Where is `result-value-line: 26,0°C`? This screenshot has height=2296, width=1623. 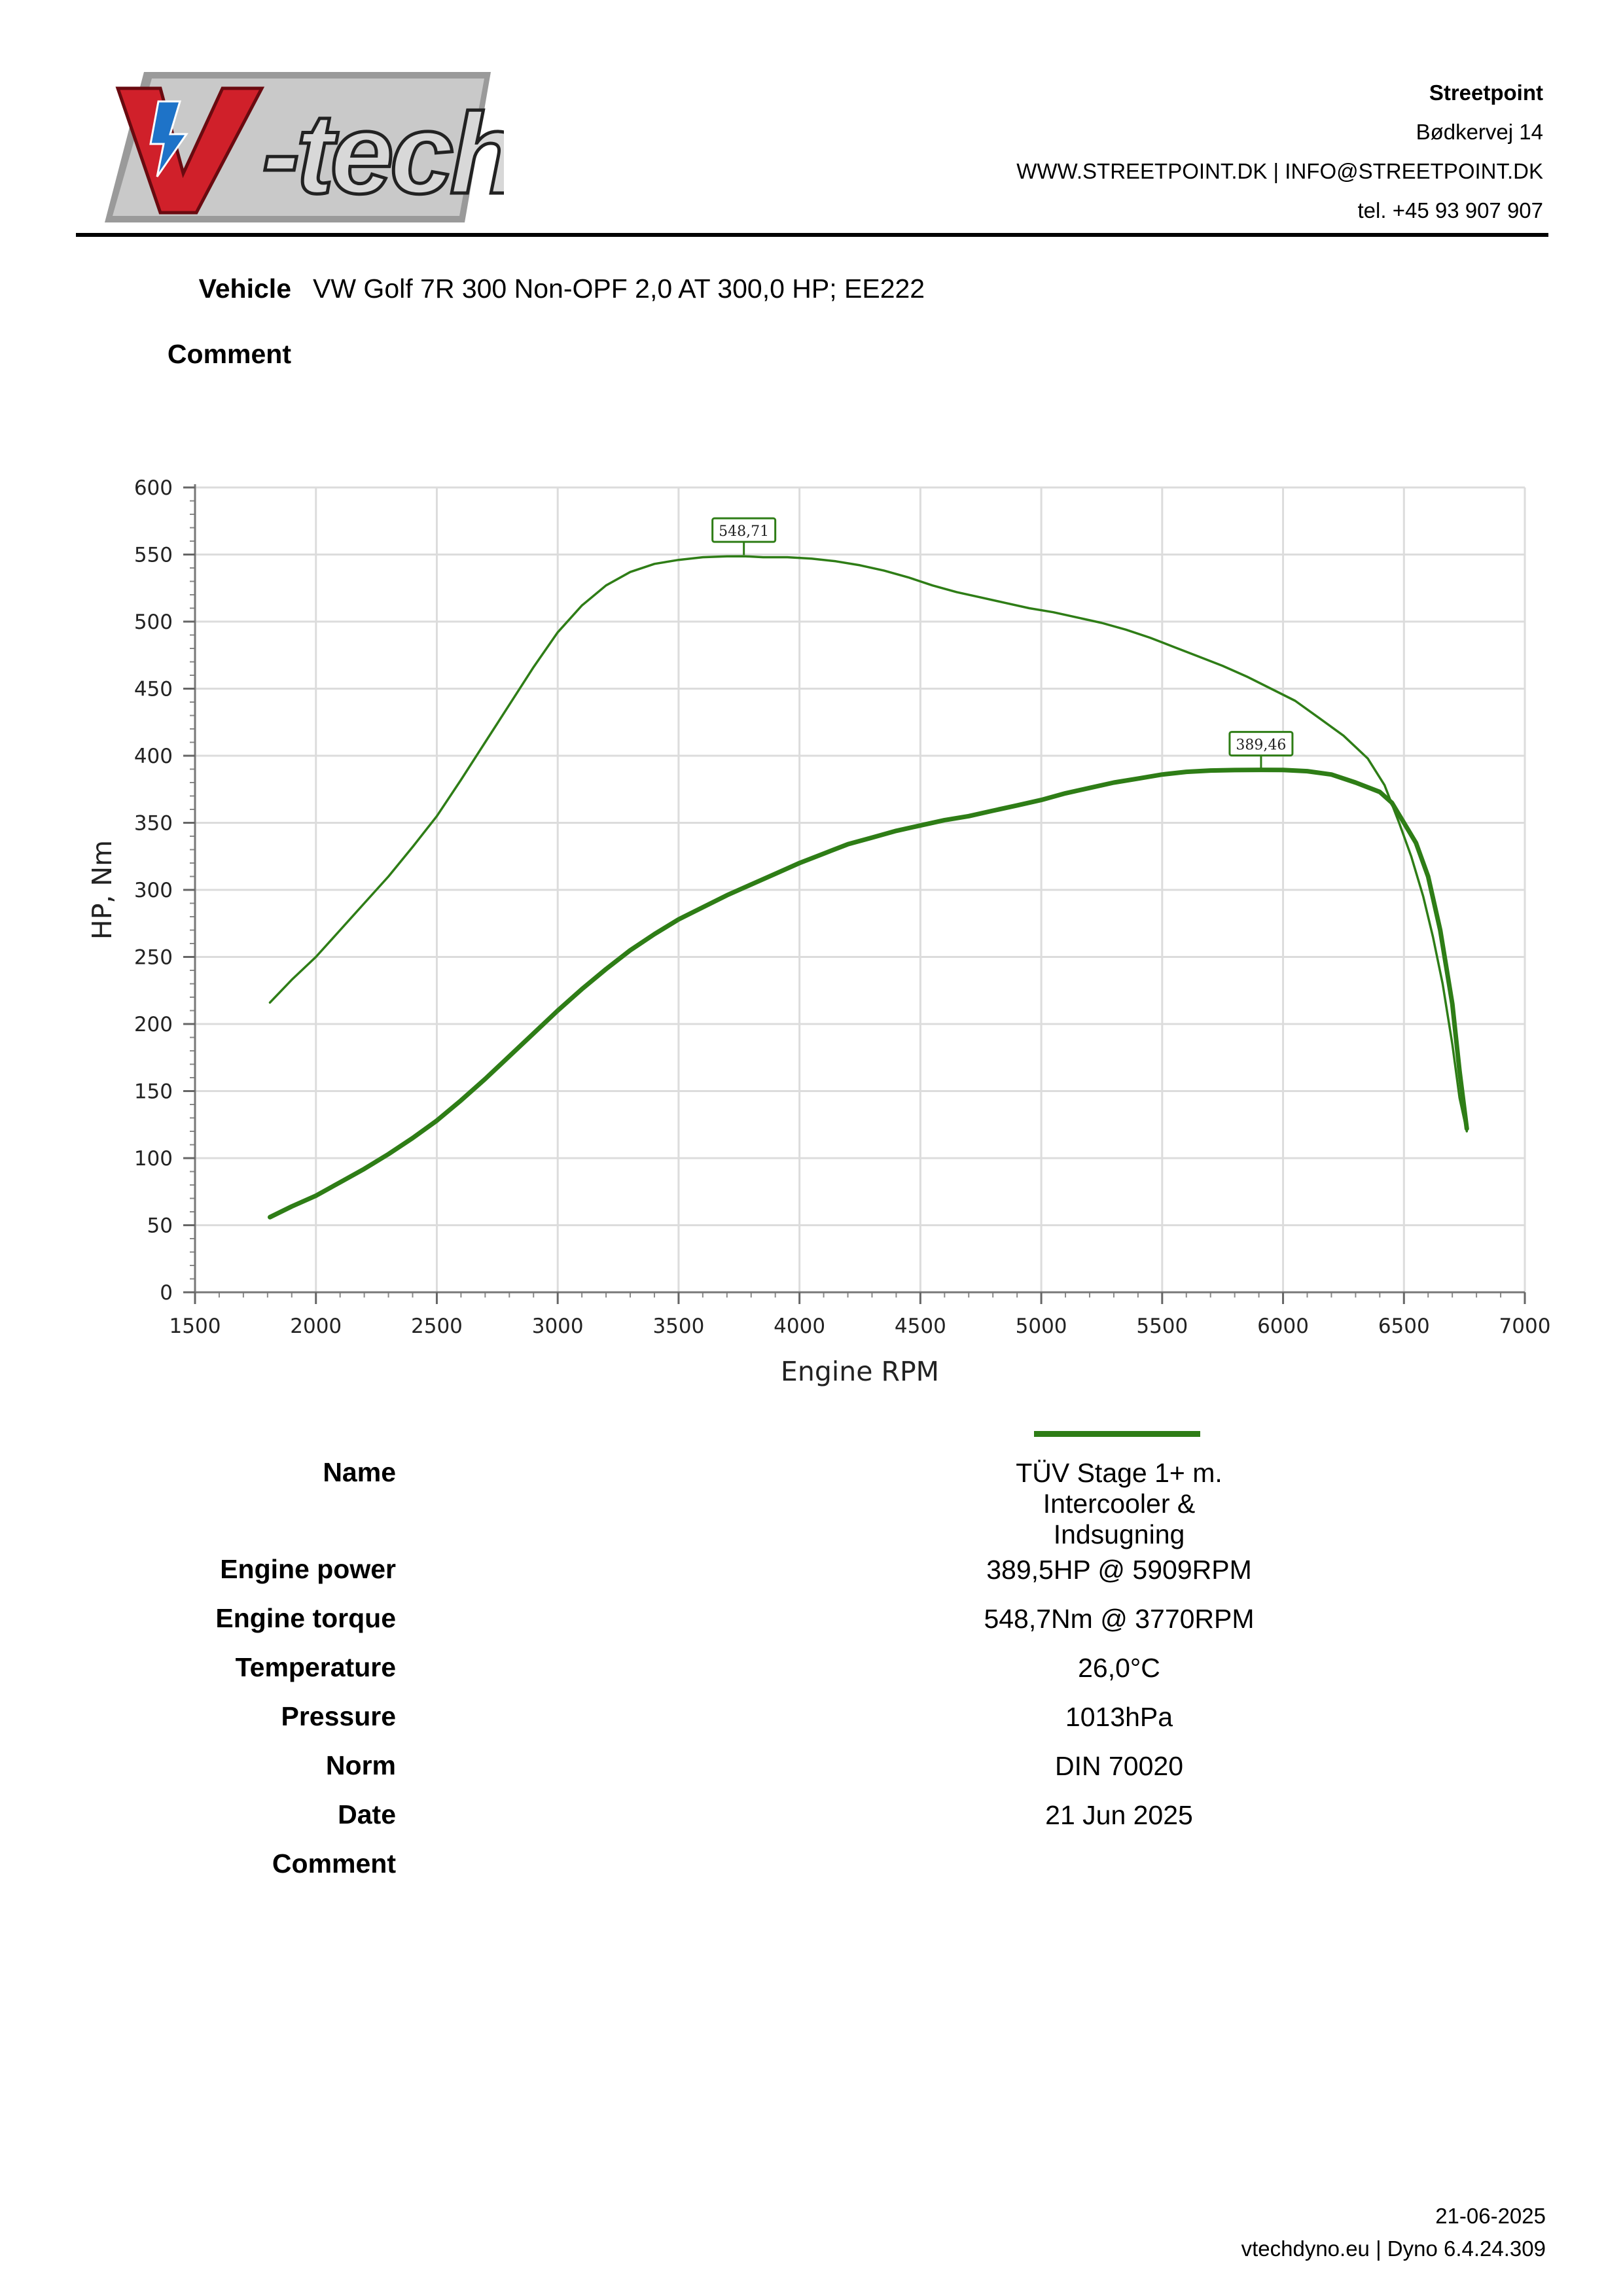
result-value-line: 26,0°C is located at coordinates (1119, 1668).